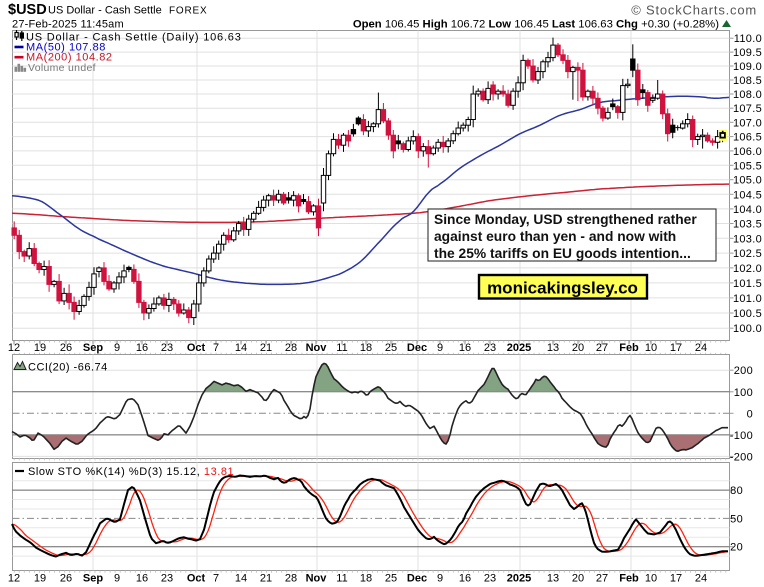 The image size is (764, 587). What do you see at coordinates (748, 39) in the screenshot?
I see `svg-text: 110.0` at bounding box center [748, 39].